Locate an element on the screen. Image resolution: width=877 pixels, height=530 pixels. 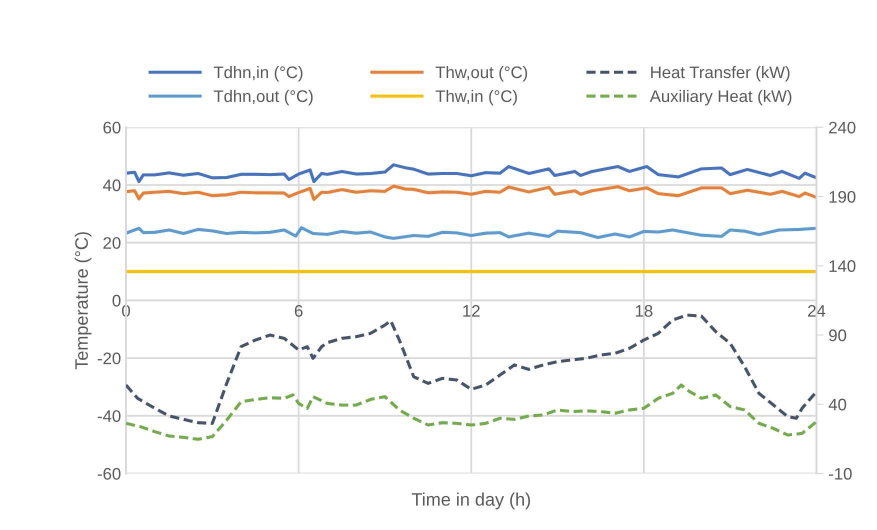
y-tick-label: -60 is located at coordinates (109, 474).